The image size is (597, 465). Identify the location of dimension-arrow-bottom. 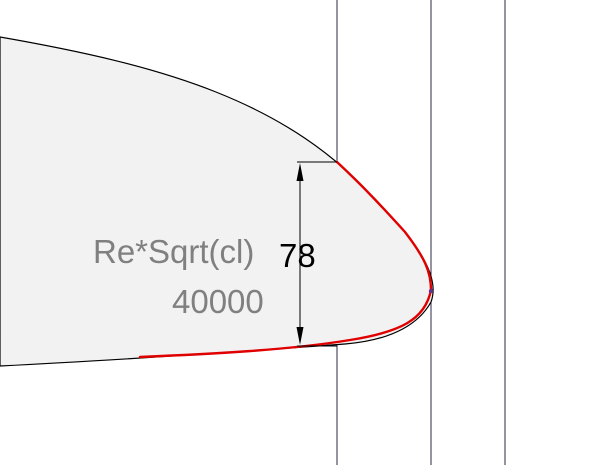
(300, 336).